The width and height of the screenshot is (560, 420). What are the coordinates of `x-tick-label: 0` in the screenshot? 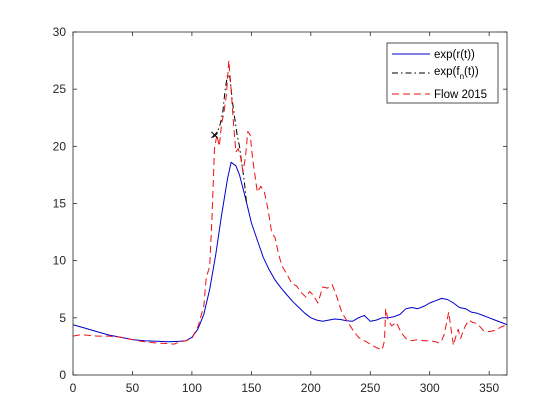 It's located at (73, 388).